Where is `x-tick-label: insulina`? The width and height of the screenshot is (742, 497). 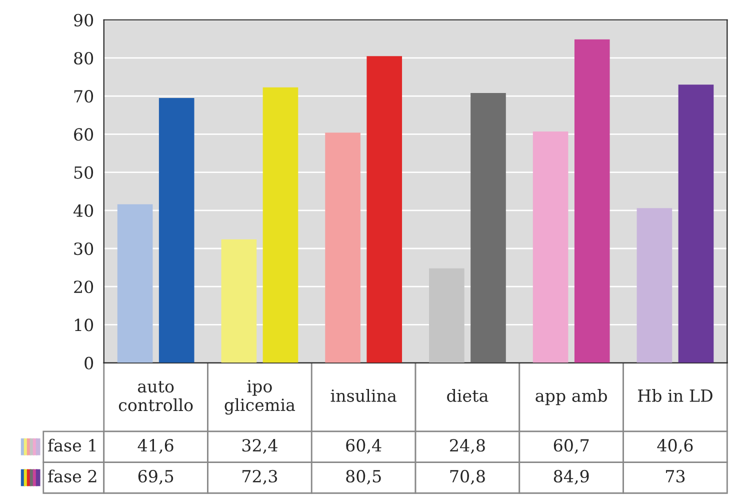
x-tick-label: insulina is located at coordinates (363, 395).